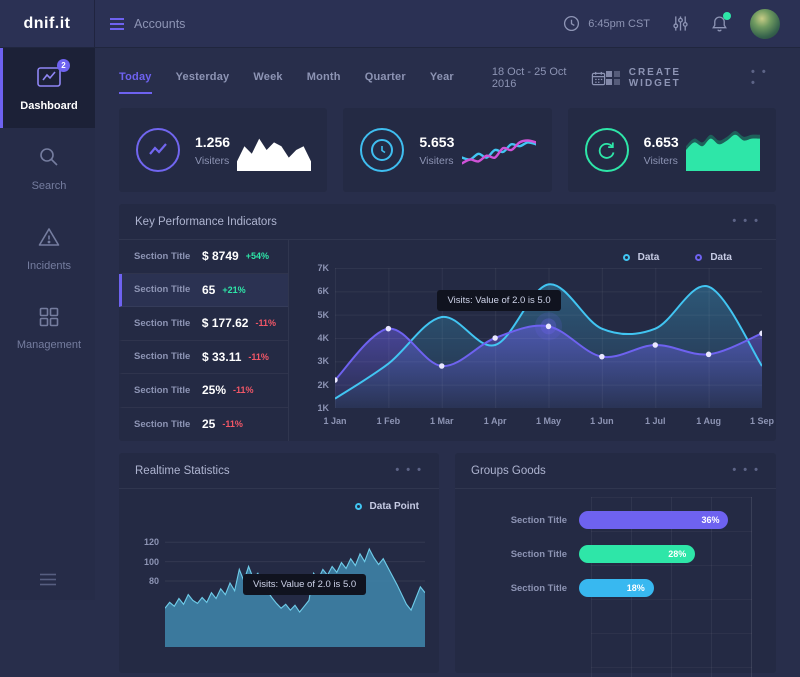 This screenshot has width=800, height=677. I want to click on widget-grid-icon, so click(613, 78).